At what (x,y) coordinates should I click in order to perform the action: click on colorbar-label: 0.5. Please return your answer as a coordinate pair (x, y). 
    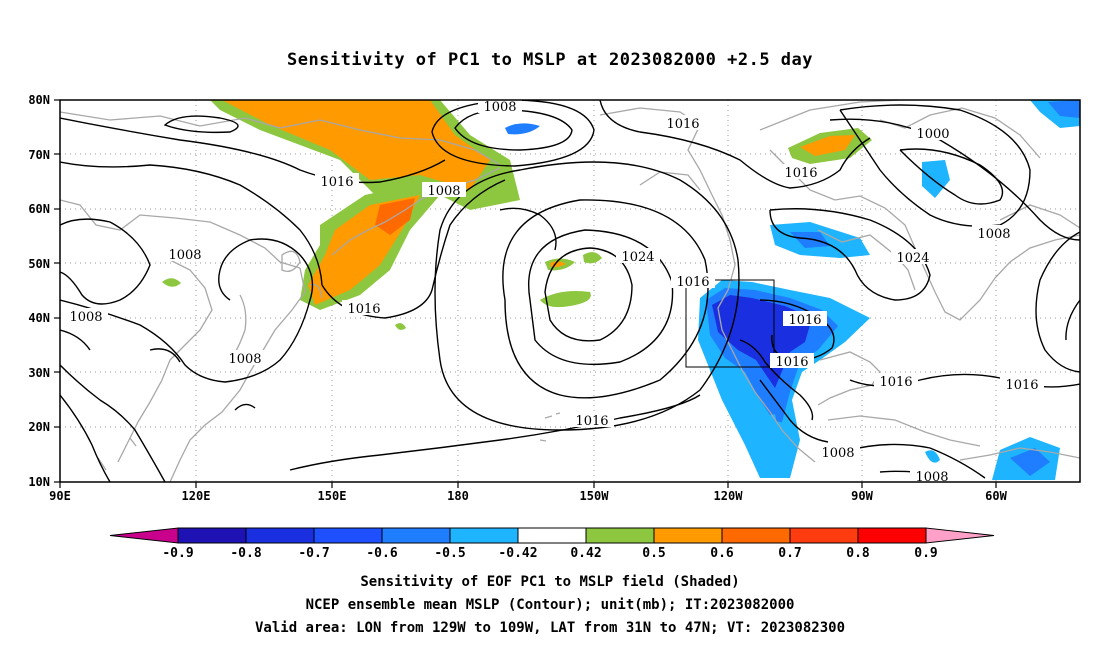
    Looking at the image, I should click on (653, 553).